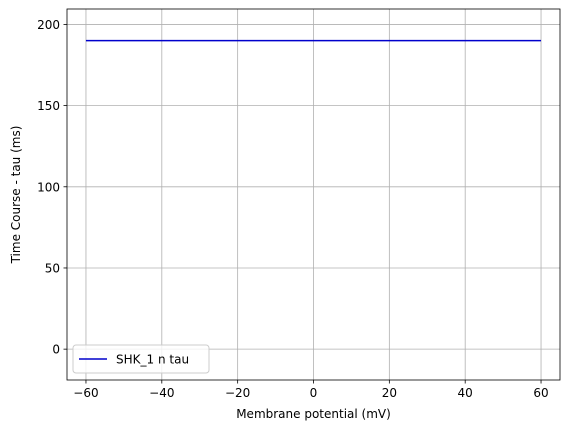 This screenshot has width=571, height=432. Describe the element at coordinates (540, 393) in the screenshot. I see `x-tick-label: 60` at that location.